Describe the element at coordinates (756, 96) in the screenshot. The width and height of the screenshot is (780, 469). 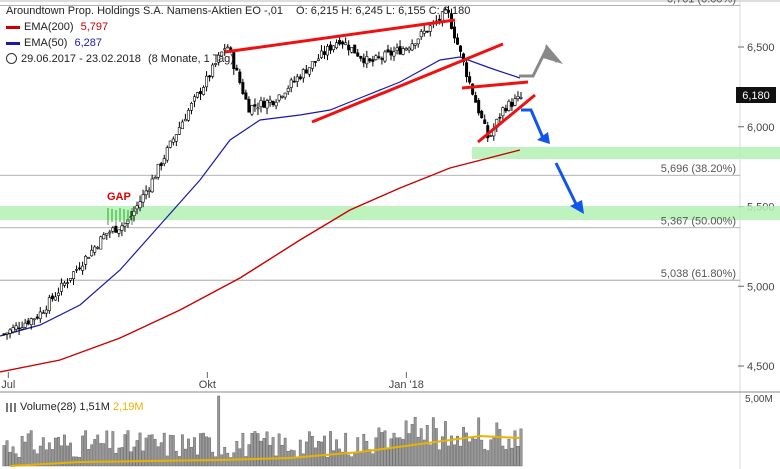
I see `last-price-value: 6,180` at that location.